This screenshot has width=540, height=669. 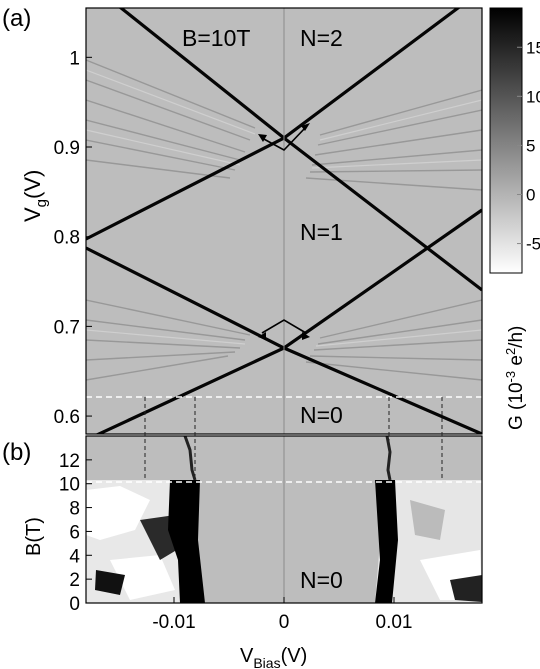 What do you see at coordinates (273, 657) in the screenshot?
I see `panel-b-xlabel: VBias(V)` at bounding box center [273, 657].